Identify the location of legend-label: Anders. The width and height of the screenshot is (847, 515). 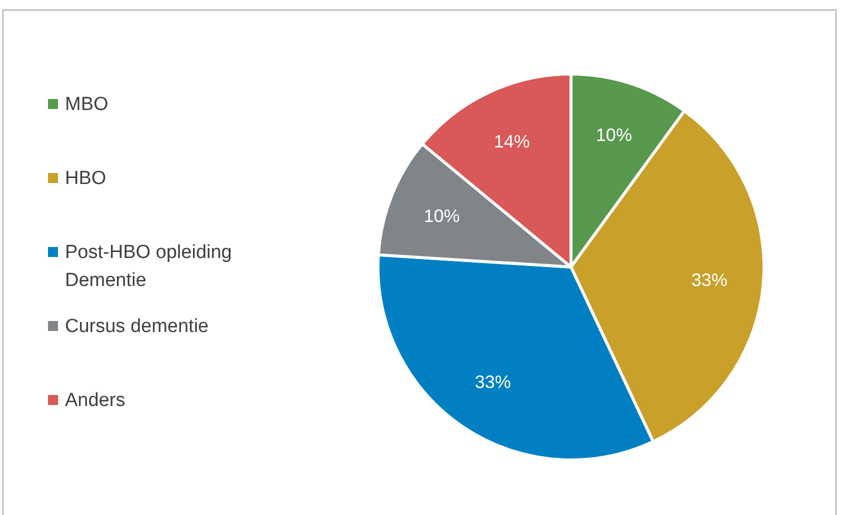
(95, 400).